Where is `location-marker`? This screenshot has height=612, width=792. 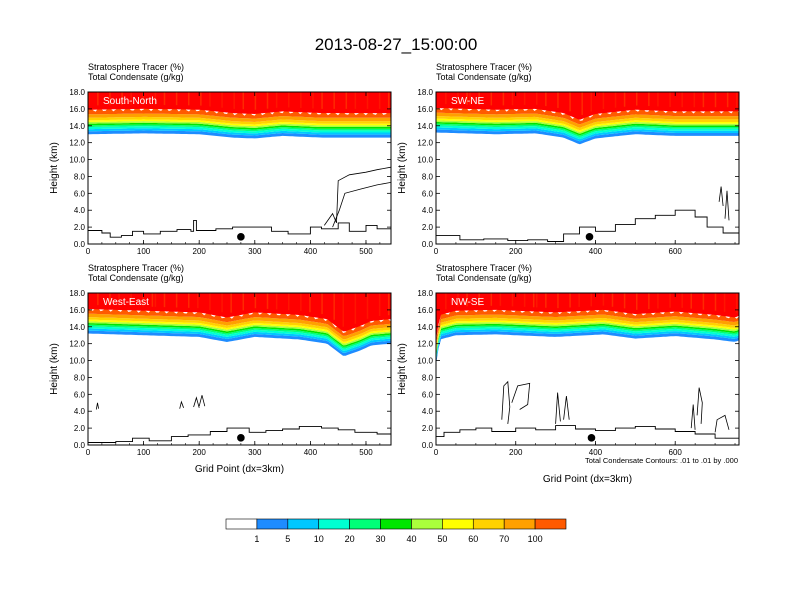 location-marker is located at coordinates (589, 237).